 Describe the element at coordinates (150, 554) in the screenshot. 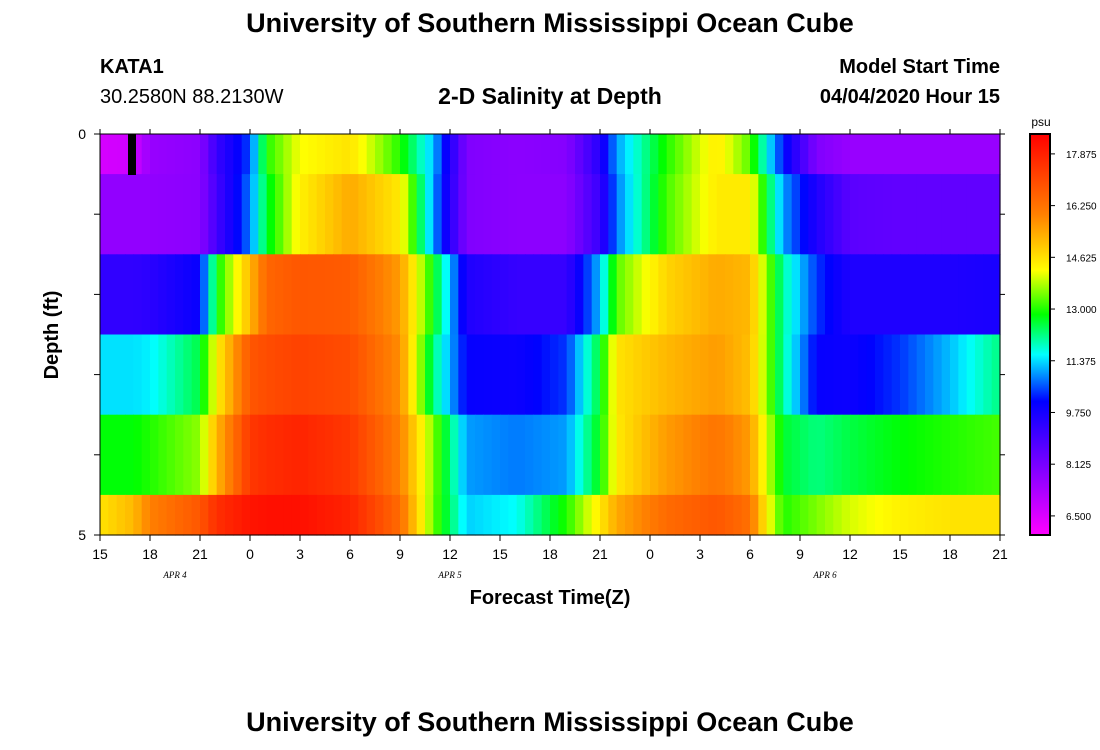

I see `x-tick-label: 18` at that location.